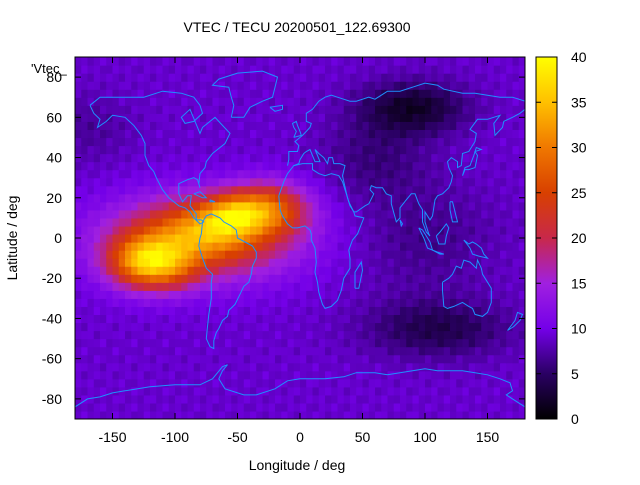 This screenshot has height=485, width=640. What do you see at coordinates (472, 161) in the screenshot?
I see `coastline` at bounding box center [472, 161].